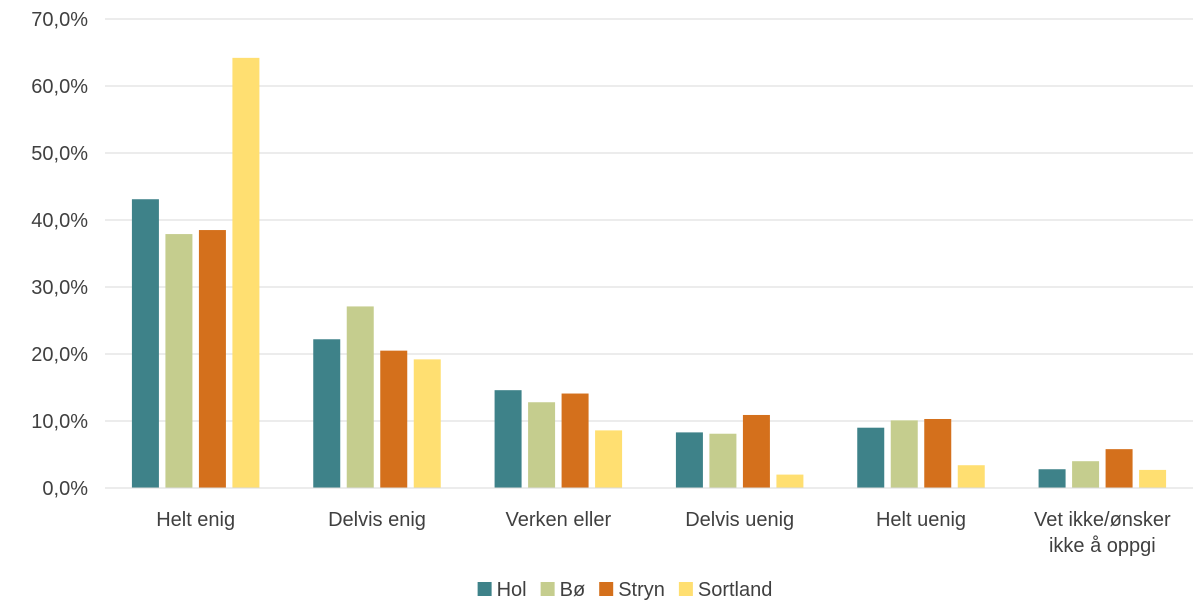 The height and width of the screenshot is (608, 1199). What do you see at coordinates (59, 87) in the screenshot?
I see `y-tick-label: 60,0%` at bounding box center [59, 87].